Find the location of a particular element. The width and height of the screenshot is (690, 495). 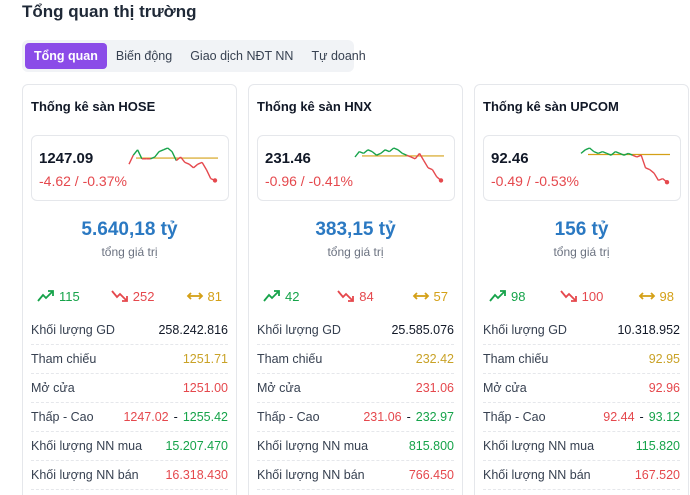

decliners-count: 252 is located at coordinates (143, 296).